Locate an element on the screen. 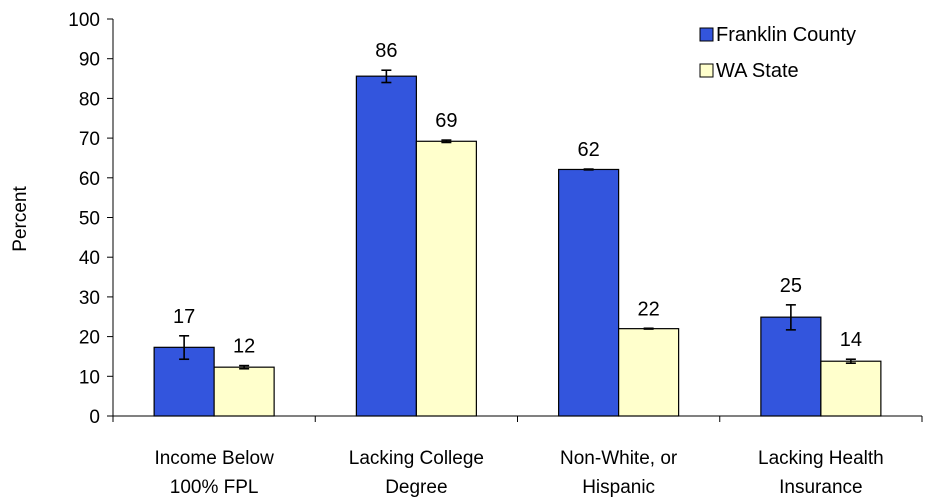  x-category-label: 100% FPL is located at coordinates (214, 487).